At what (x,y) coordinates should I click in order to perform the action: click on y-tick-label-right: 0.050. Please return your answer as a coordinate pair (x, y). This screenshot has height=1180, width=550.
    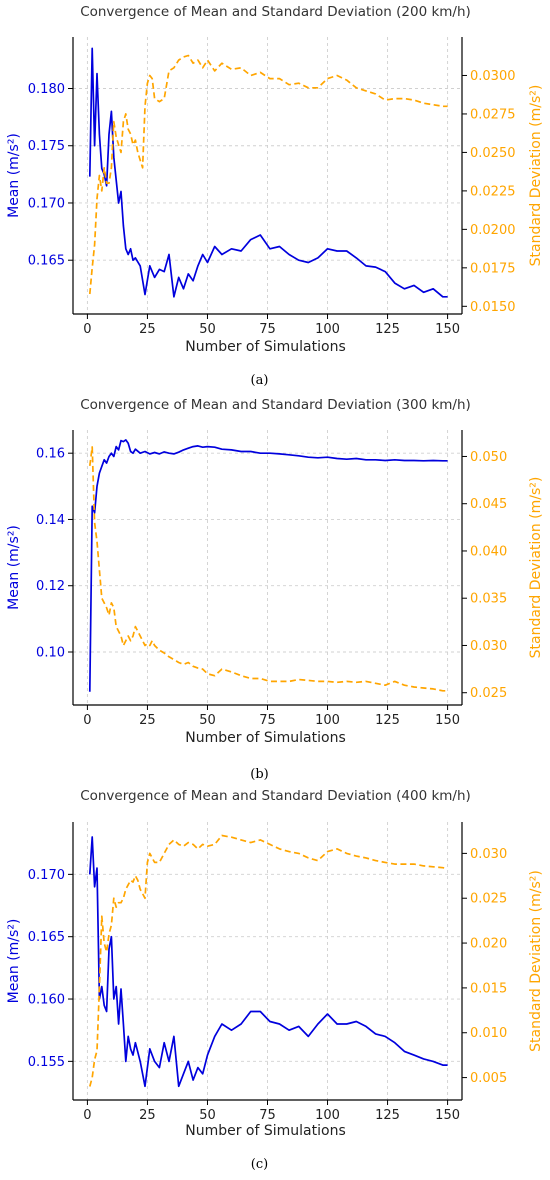
    Looking at the image, I should click on (488, 457).